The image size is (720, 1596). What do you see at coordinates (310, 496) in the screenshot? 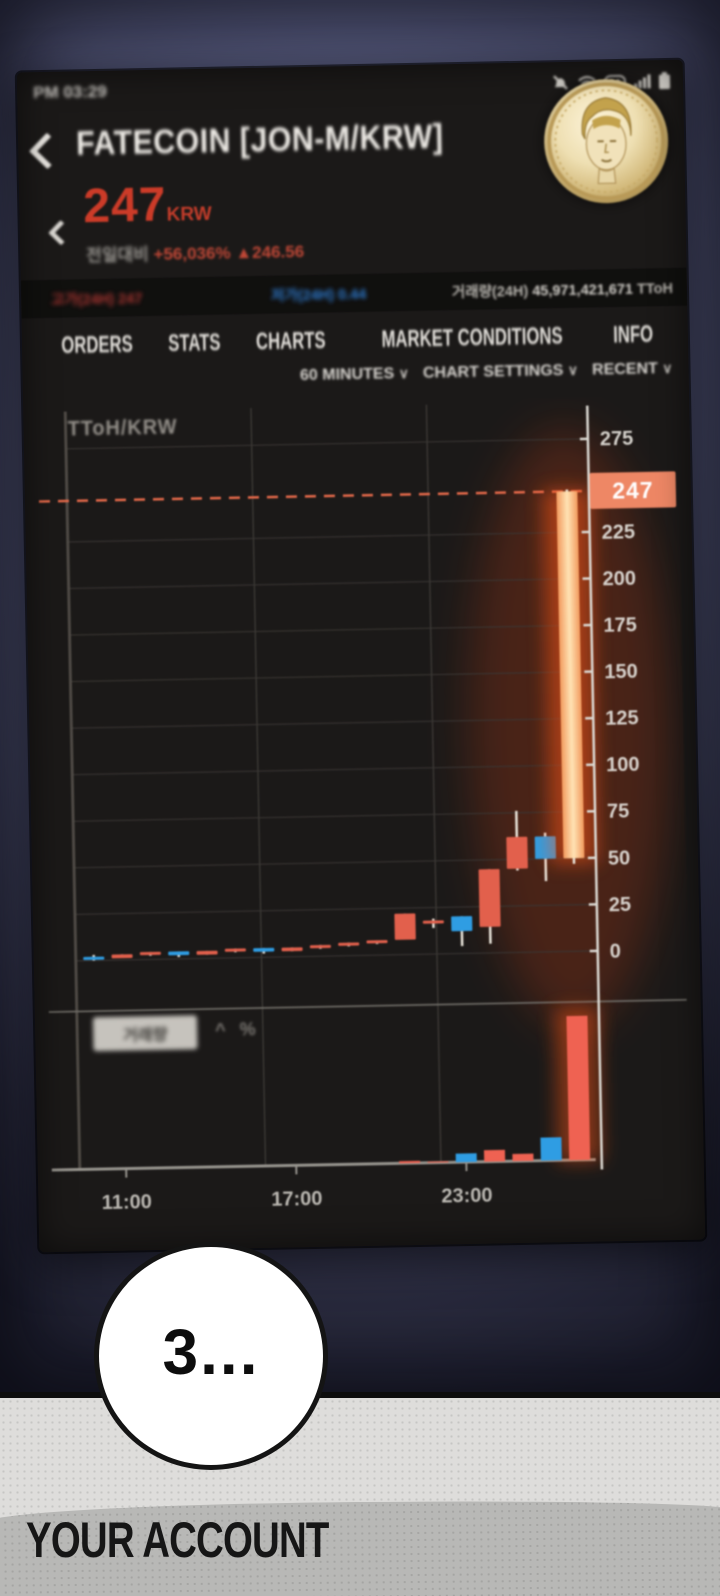
I see `current-price-line` at bounding box center [310, 496].